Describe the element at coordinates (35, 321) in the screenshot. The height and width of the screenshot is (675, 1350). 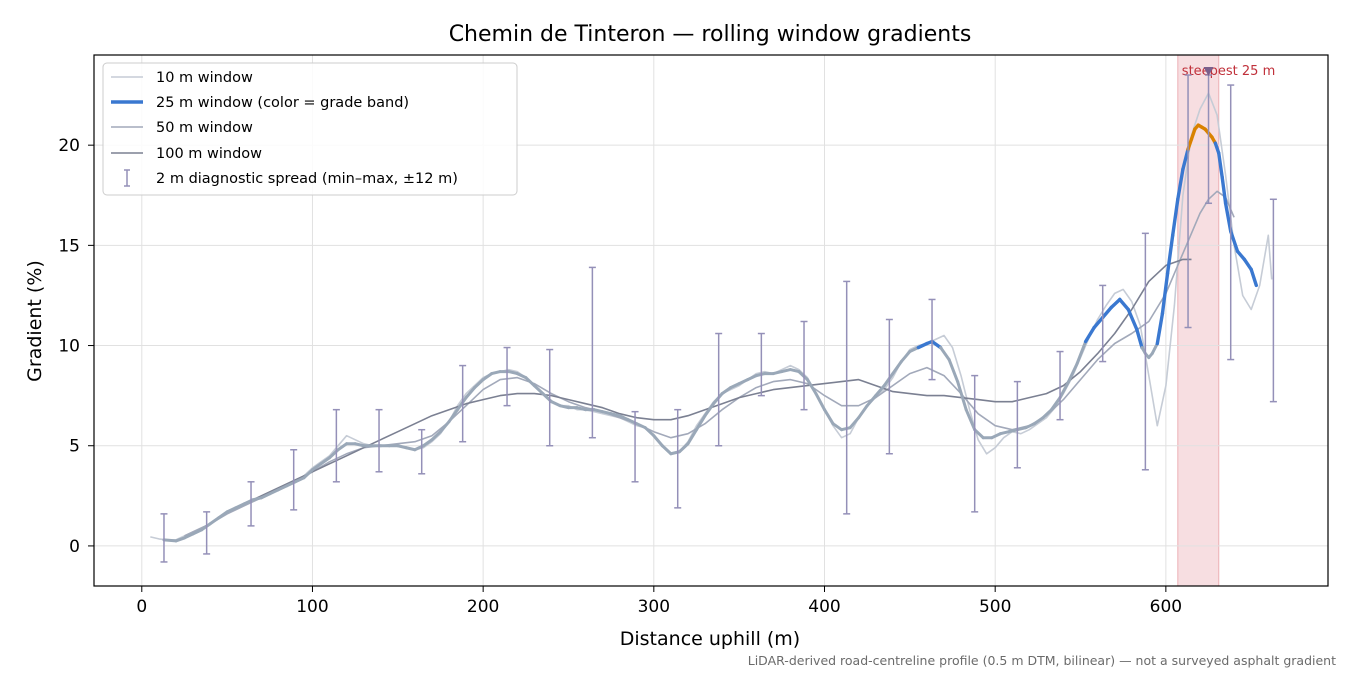
I see `y-axis-label: Gradient (%)` at that location.